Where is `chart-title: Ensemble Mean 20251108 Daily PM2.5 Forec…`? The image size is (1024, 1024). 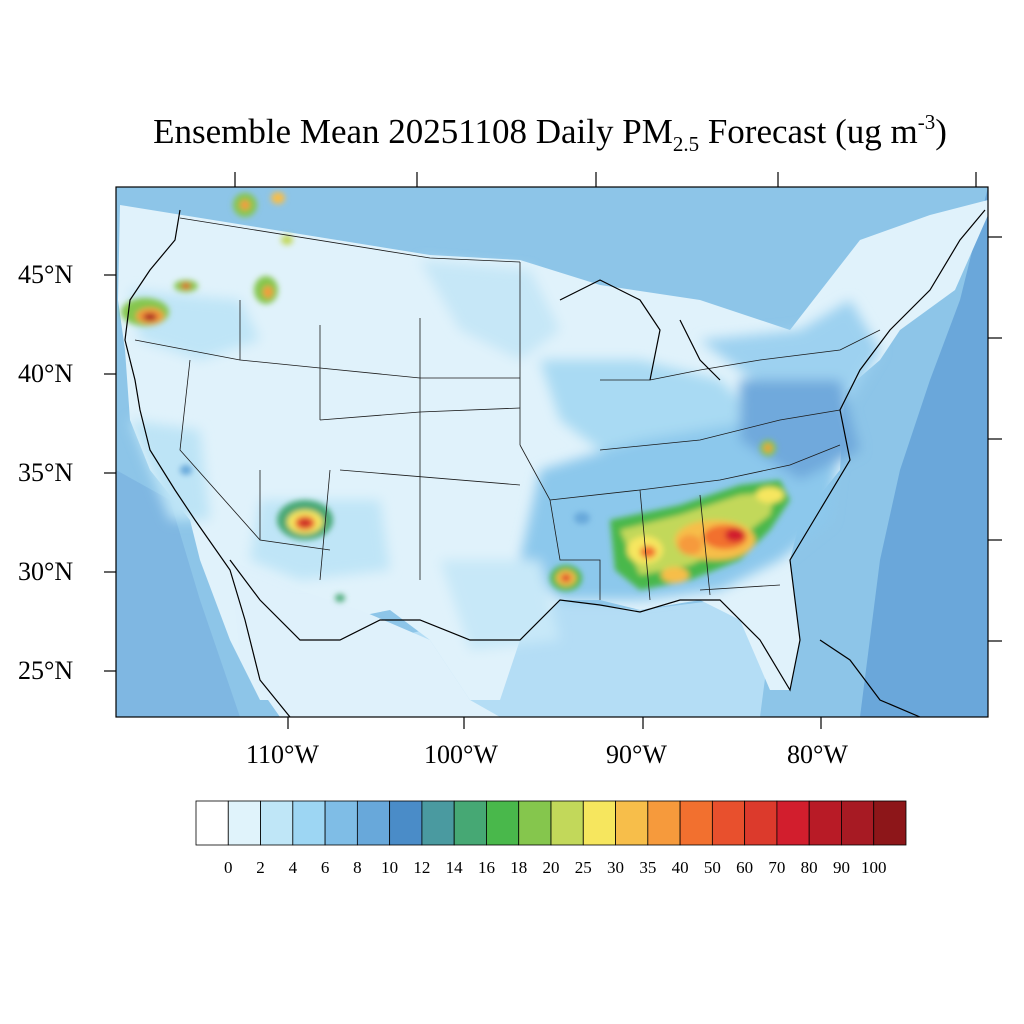
chart-title: Ensemble Mean 20251108 Daily PM2.5 Forec… is located at coordinates (550, 133).